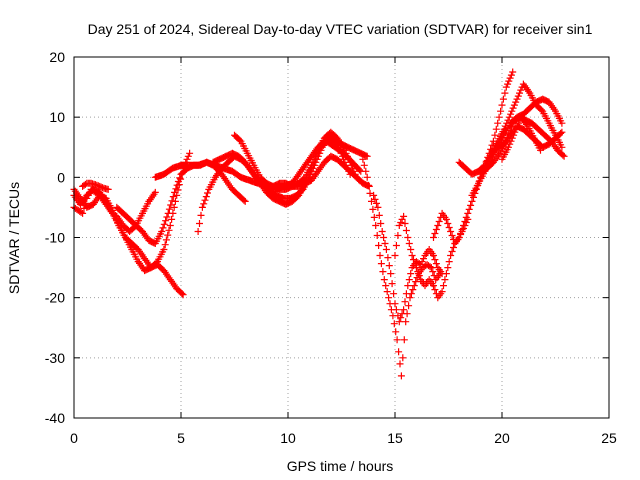 The image size is (640, 480). I want to click on x-tick-label: 25, so click(609, 438).